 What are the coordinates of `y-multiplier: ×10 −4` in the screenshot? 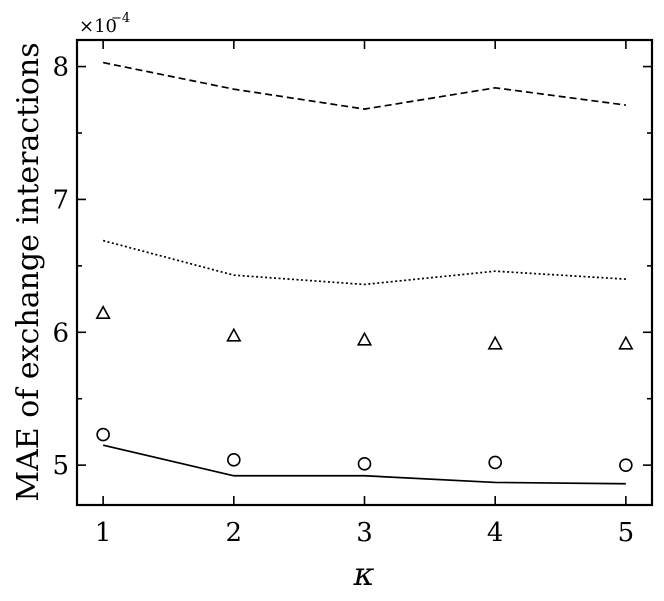 It's located at (104, 24).